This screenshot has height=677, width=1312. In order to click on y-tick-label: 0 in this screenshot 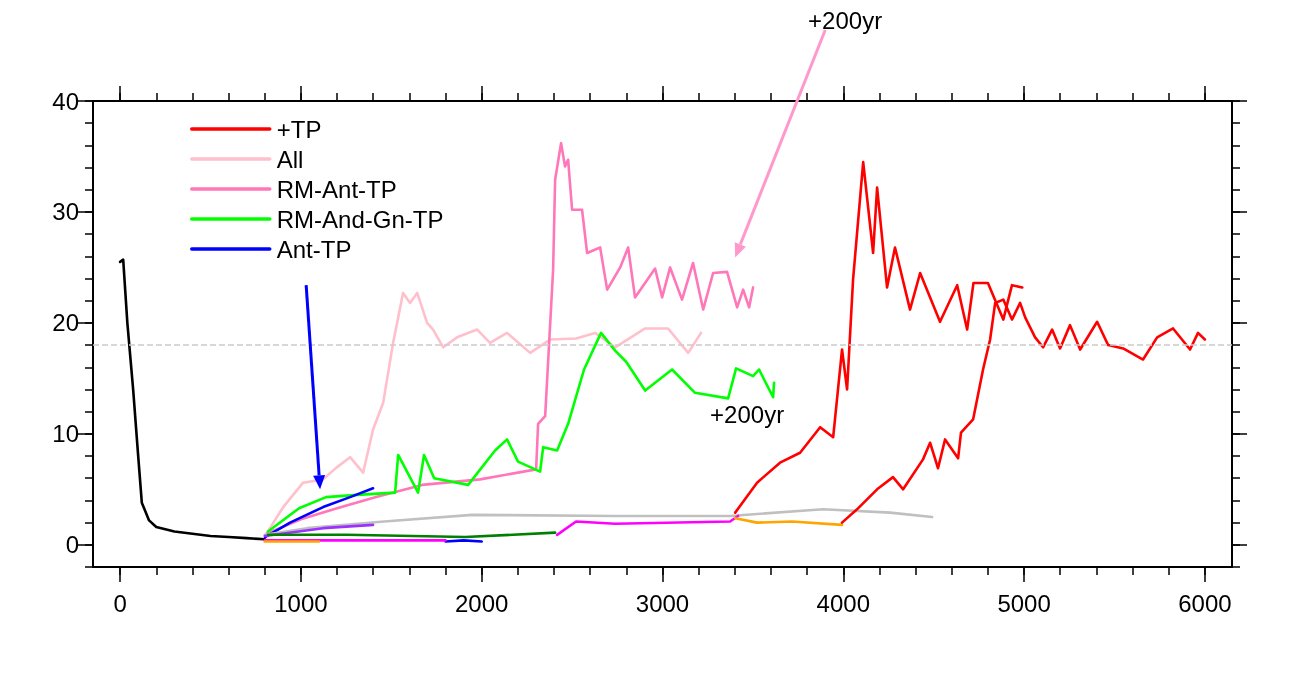, I will do `click(72, 545)`.